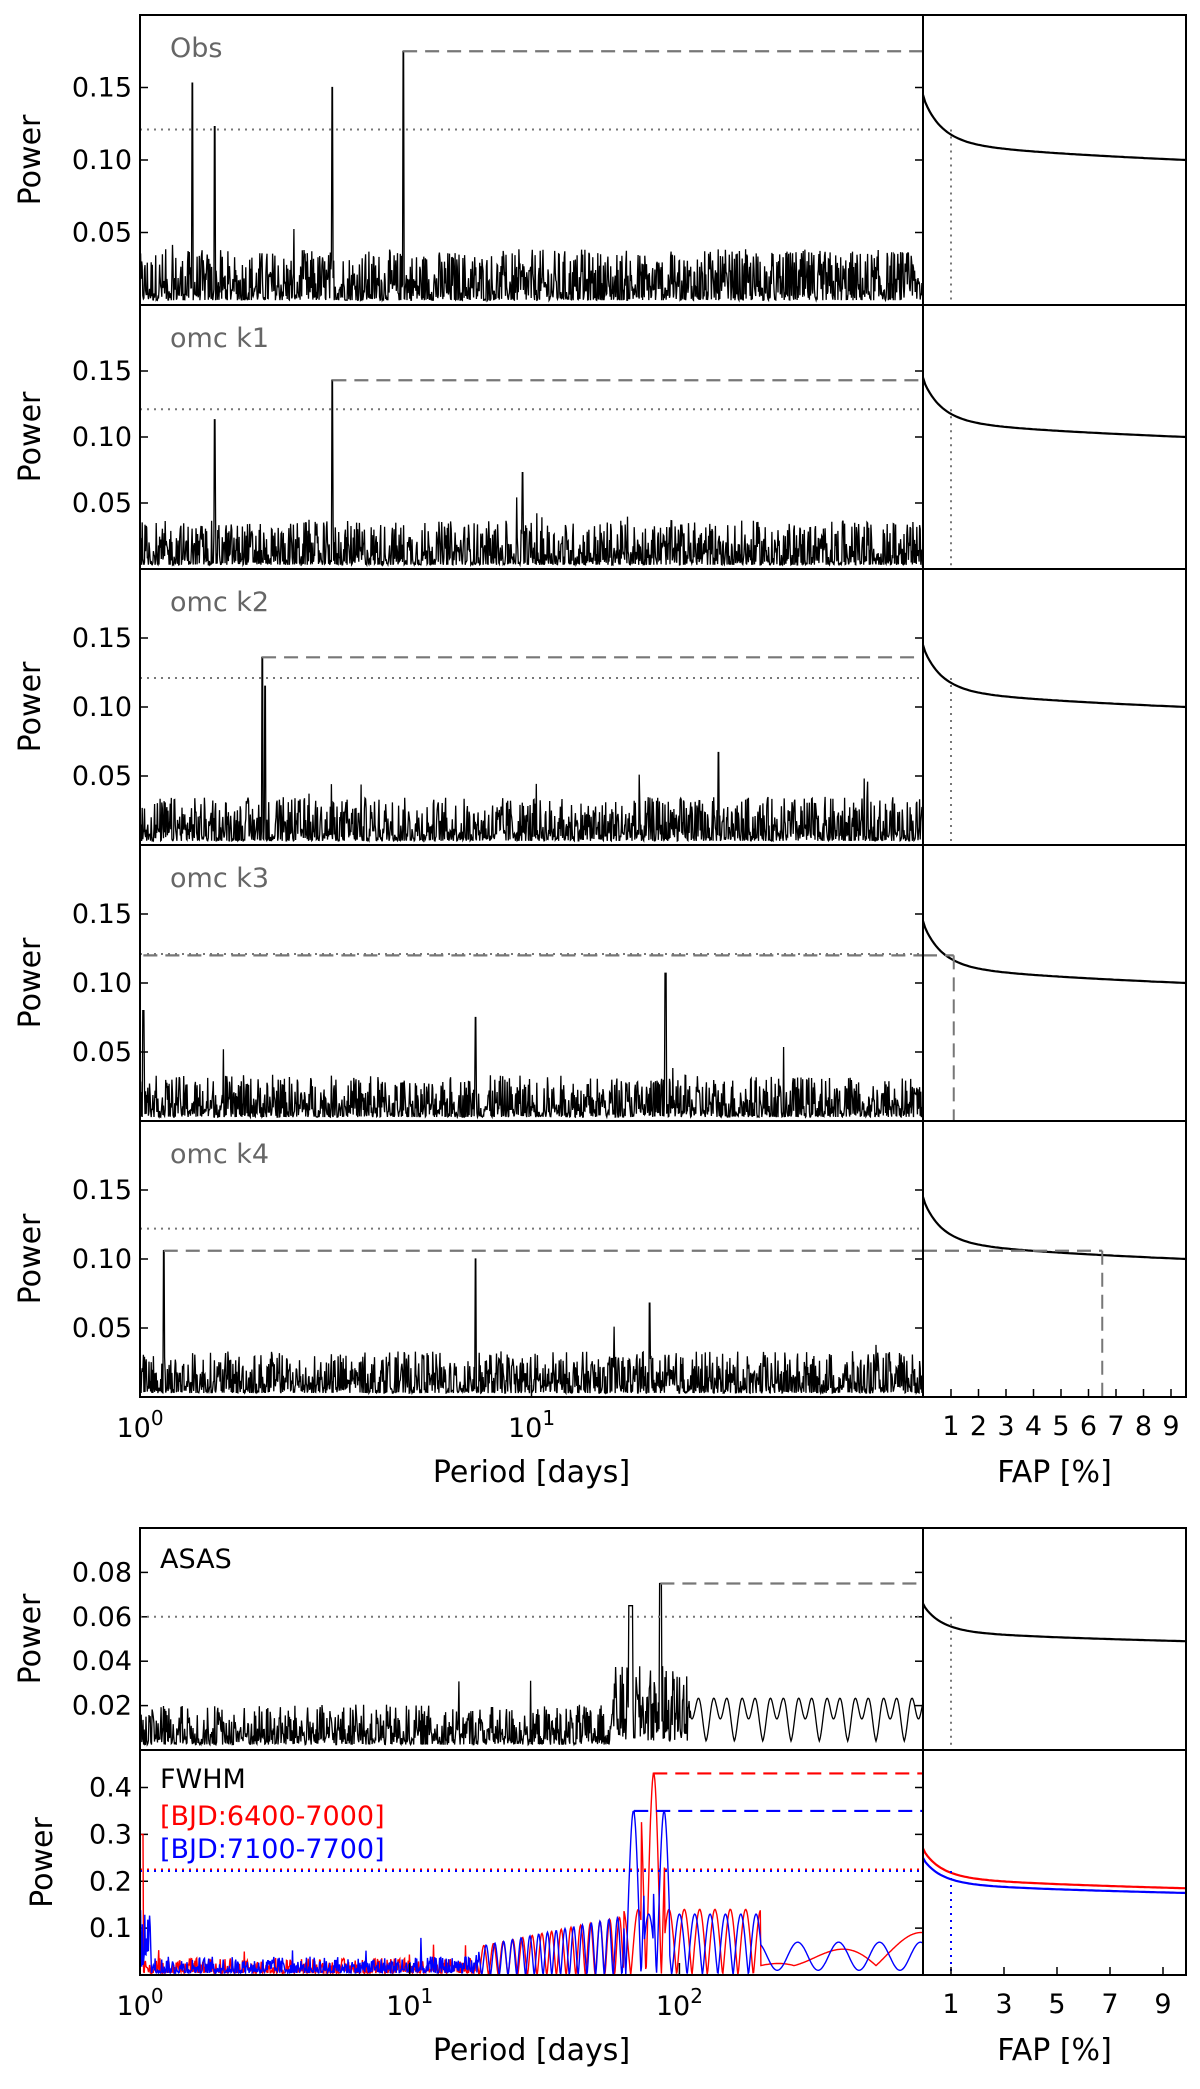 The width and height of the screenshot is (1200, 2089). Describe the element at coordinates (102, 1661) in the screenshot. I see `y-tick-label: 0.04` at that location.